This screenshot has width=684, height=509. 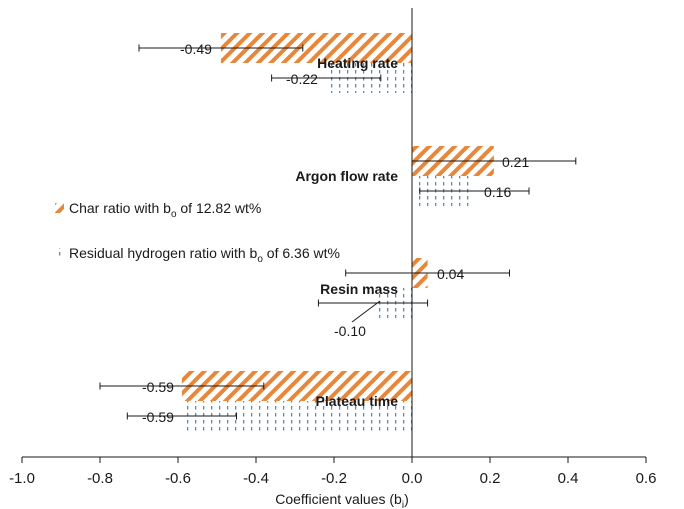 I want to click on data-label-heating-rate-char: -0.49, so click(x=196, y=49).